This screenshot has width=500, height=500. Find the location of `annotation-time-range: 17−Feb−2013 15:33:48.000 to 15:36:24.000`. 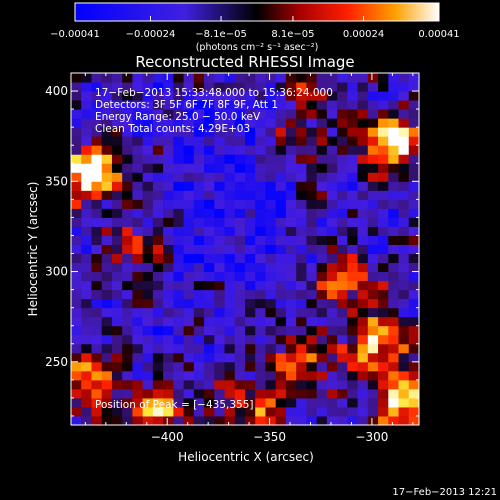

annotation-time-range: 17−Feb−2013 15:33:48.000 to 15:36:24.000 is located at coordinates (214, 93).